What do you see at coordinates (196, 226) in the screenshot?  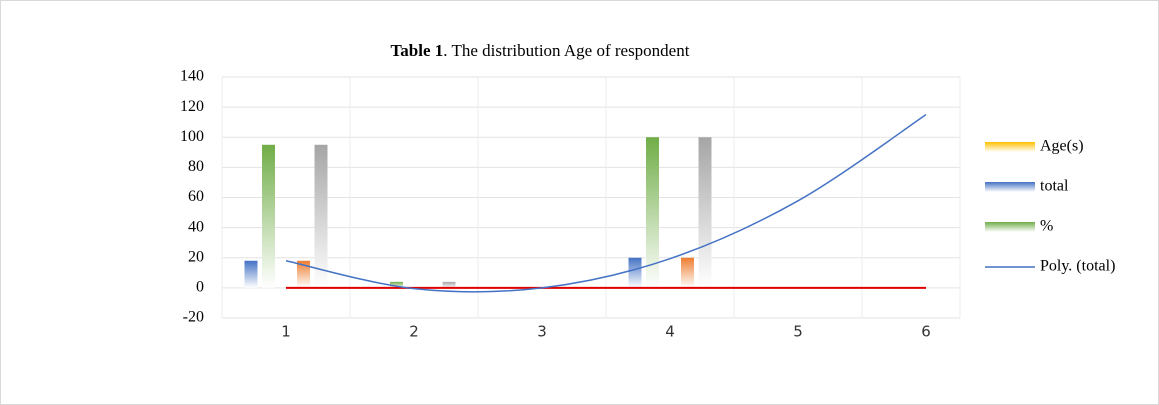 I see `y-tick-label: 40` at bounding box center [196, 226].